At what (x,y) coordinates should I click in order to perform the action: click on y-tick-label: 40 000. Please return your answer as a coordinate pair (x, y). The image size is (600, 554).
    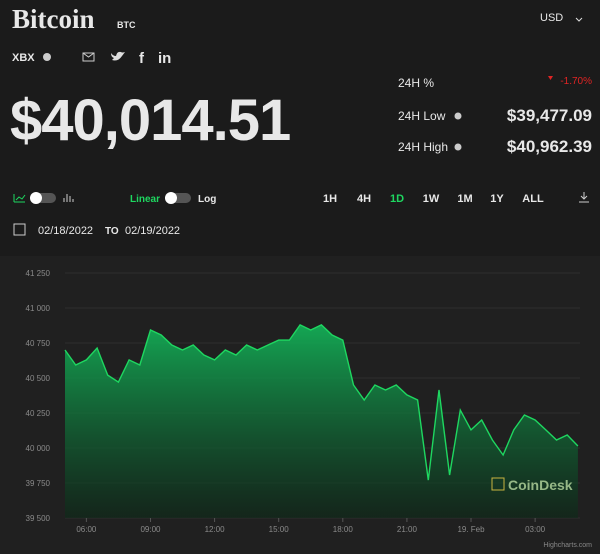
    Looking at the image, I should click on (38, 448).